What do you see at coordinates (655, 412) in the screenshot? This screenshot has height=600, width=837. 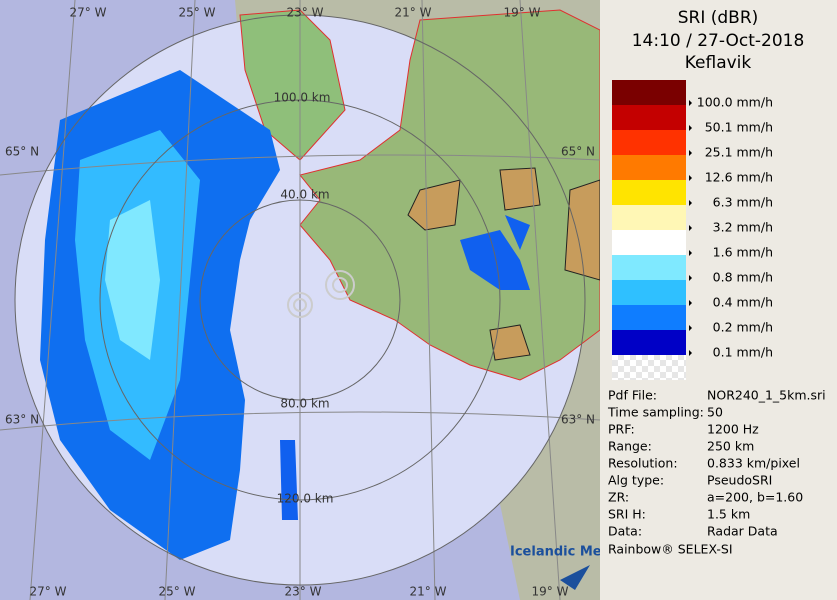 I see `info-key: Time sampling:` at bounding box center [655, 412].